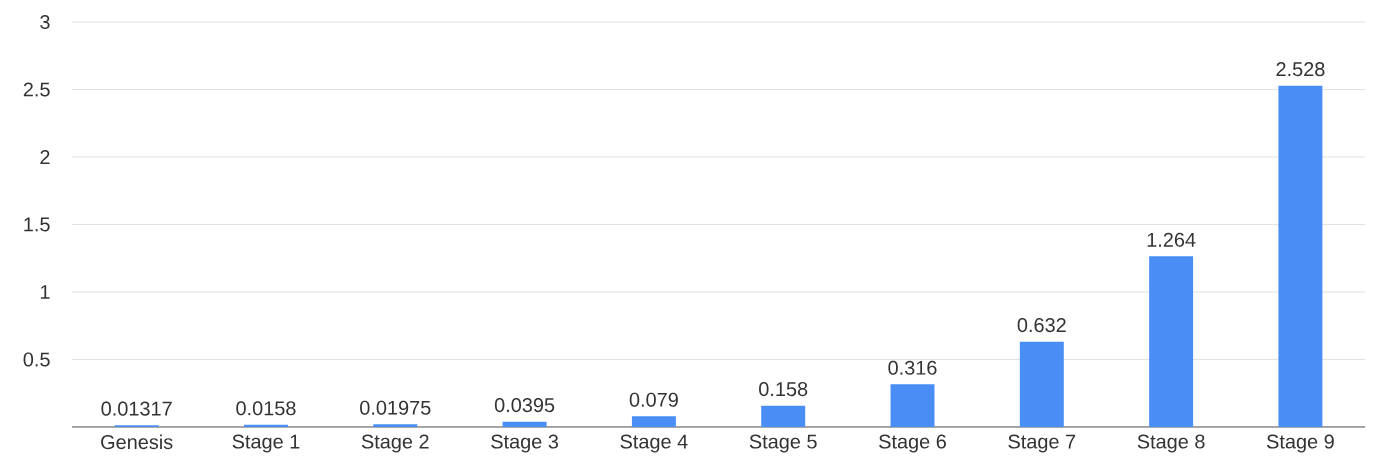 Image resolution: width=1375 pixels, height=473 pixels. I want to click on x-tick-label: Stage 5, so click(783, 443).